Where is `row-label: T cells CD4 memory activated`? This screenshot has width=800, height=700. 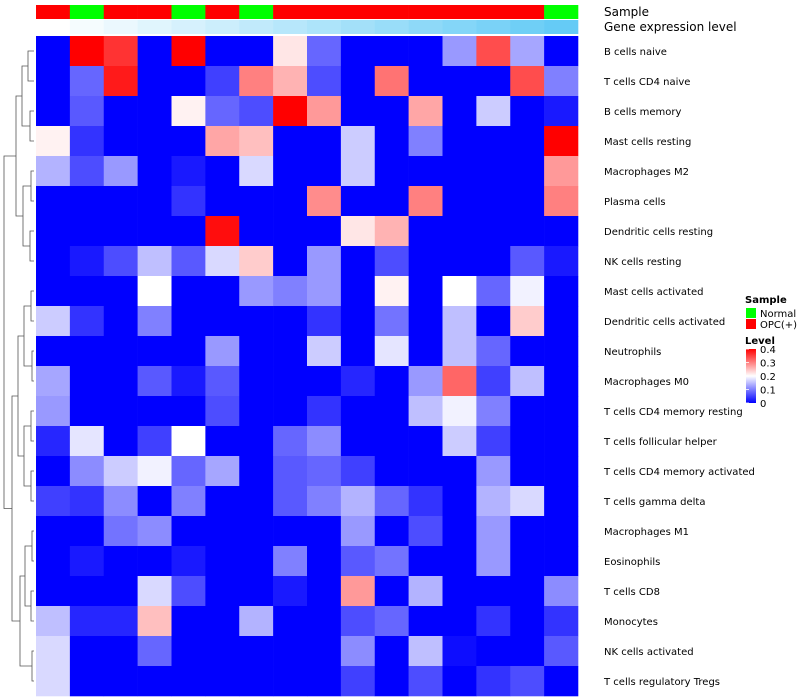 row-label: T cells CD4 memory activated is located at coordinates (679, 472).